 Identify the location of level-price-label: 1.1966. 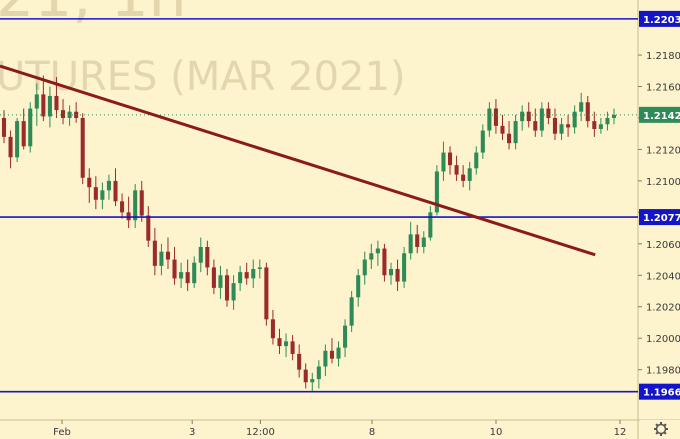
(661, 393).